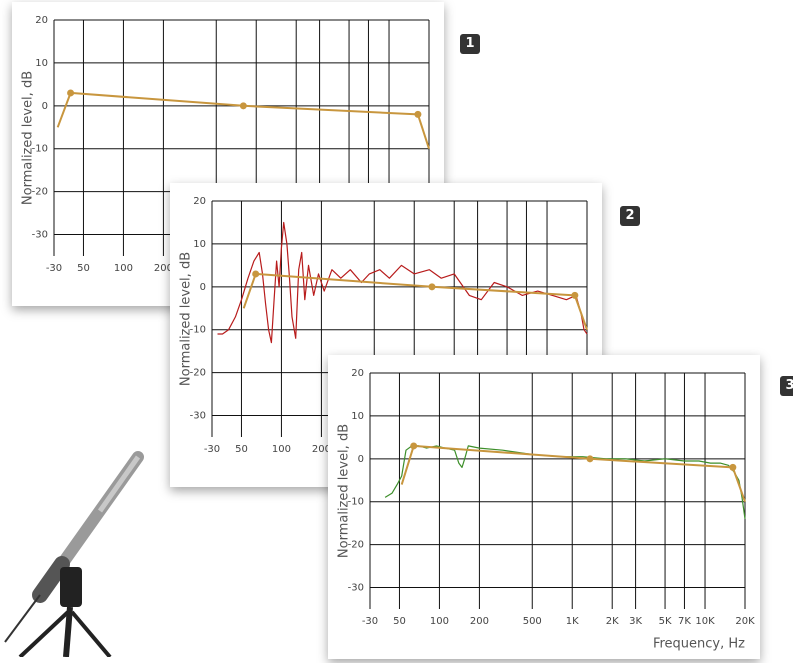  Describe the element at coordinates (119, 484) in the screenshot. I see `mic-highlight` at that location.